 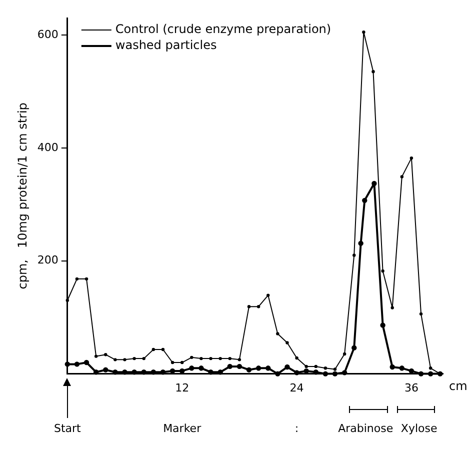 What do you see at coordinates (47, 147) in the screenshot?
I see `y-tick-label: 400` at bounding box center [47, 147].